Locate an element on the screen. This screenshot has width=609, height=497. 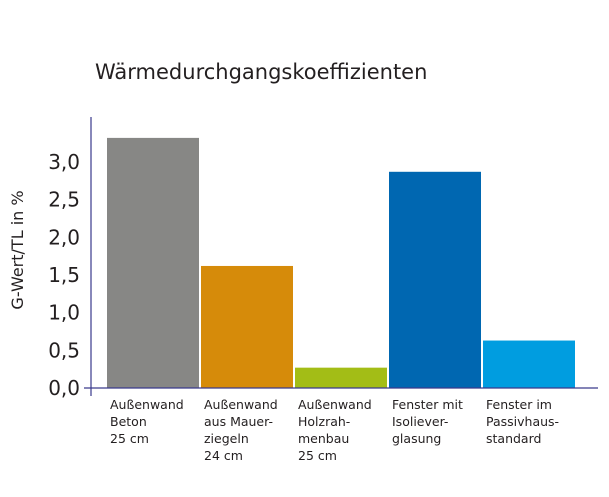
category-label: Fenster mit Isoliever-glasung is located at coordinates (427, 421).